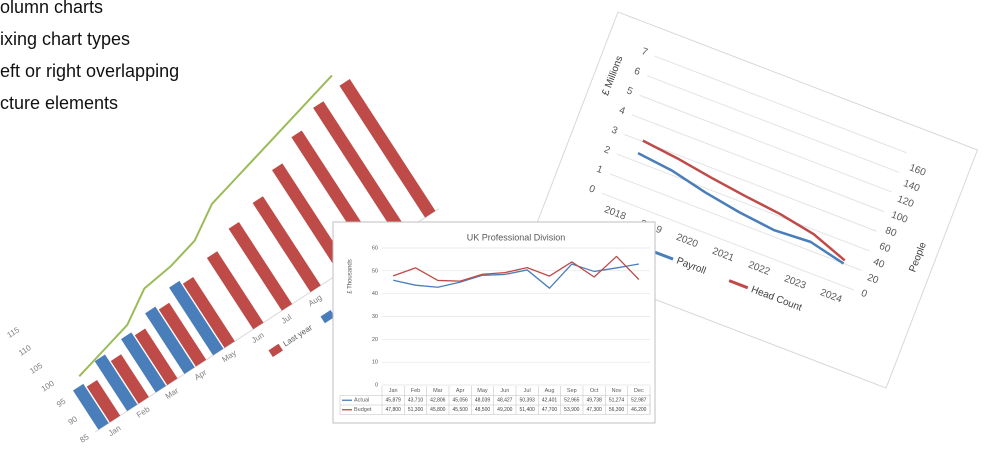 This screenshot has height=465, width=993. What do you see at coordinates (504, 391) in the screenshot?
I see `table-header: Jun` at bounding box center [504, 391].